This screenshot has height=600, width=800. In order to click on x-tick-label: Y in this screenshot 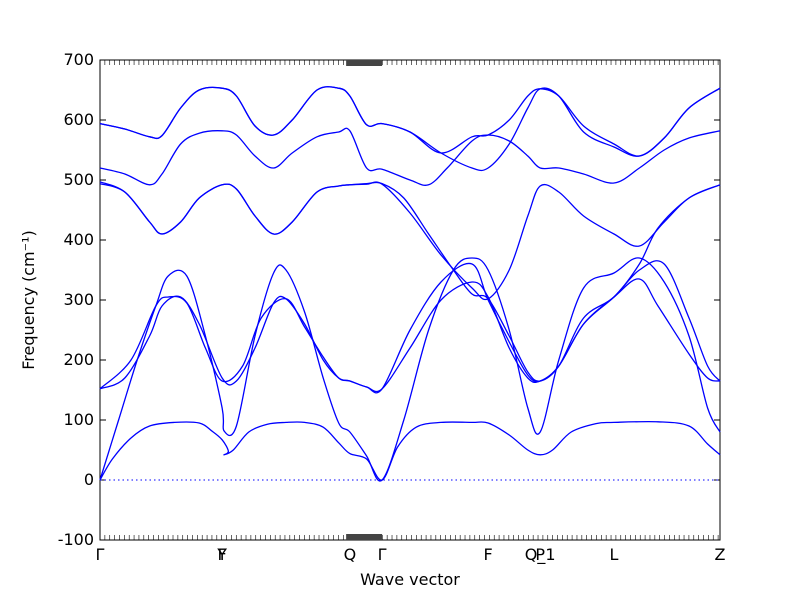, I will do `click(221, 554)`.